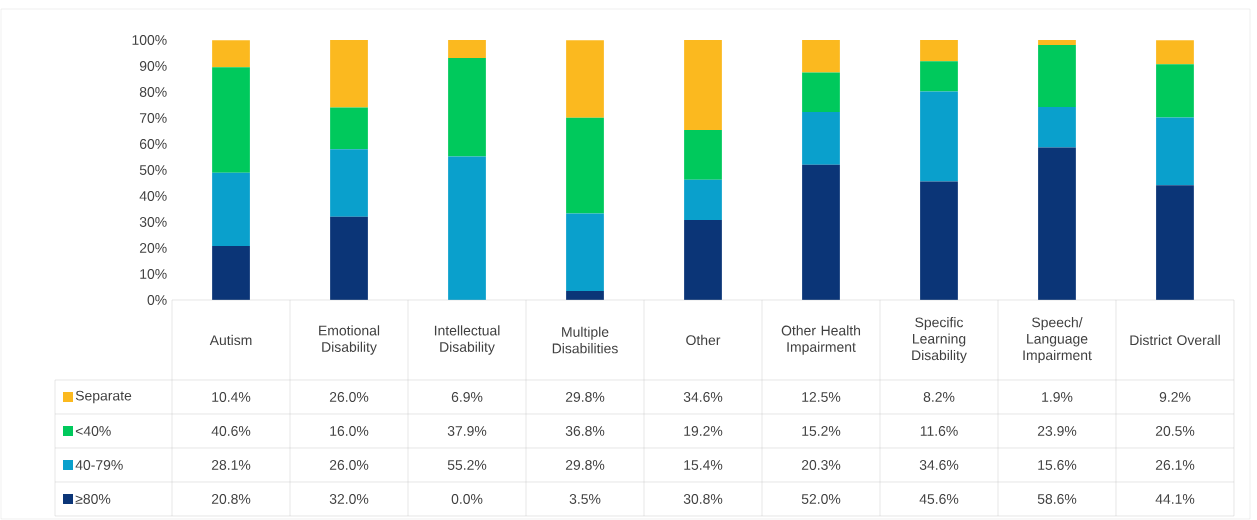 This screenshot has width=1257, height=520. Describe the element at coordinates (1175, 340) in the screenshot. I see `x-tick-label: District Overall` at that location.